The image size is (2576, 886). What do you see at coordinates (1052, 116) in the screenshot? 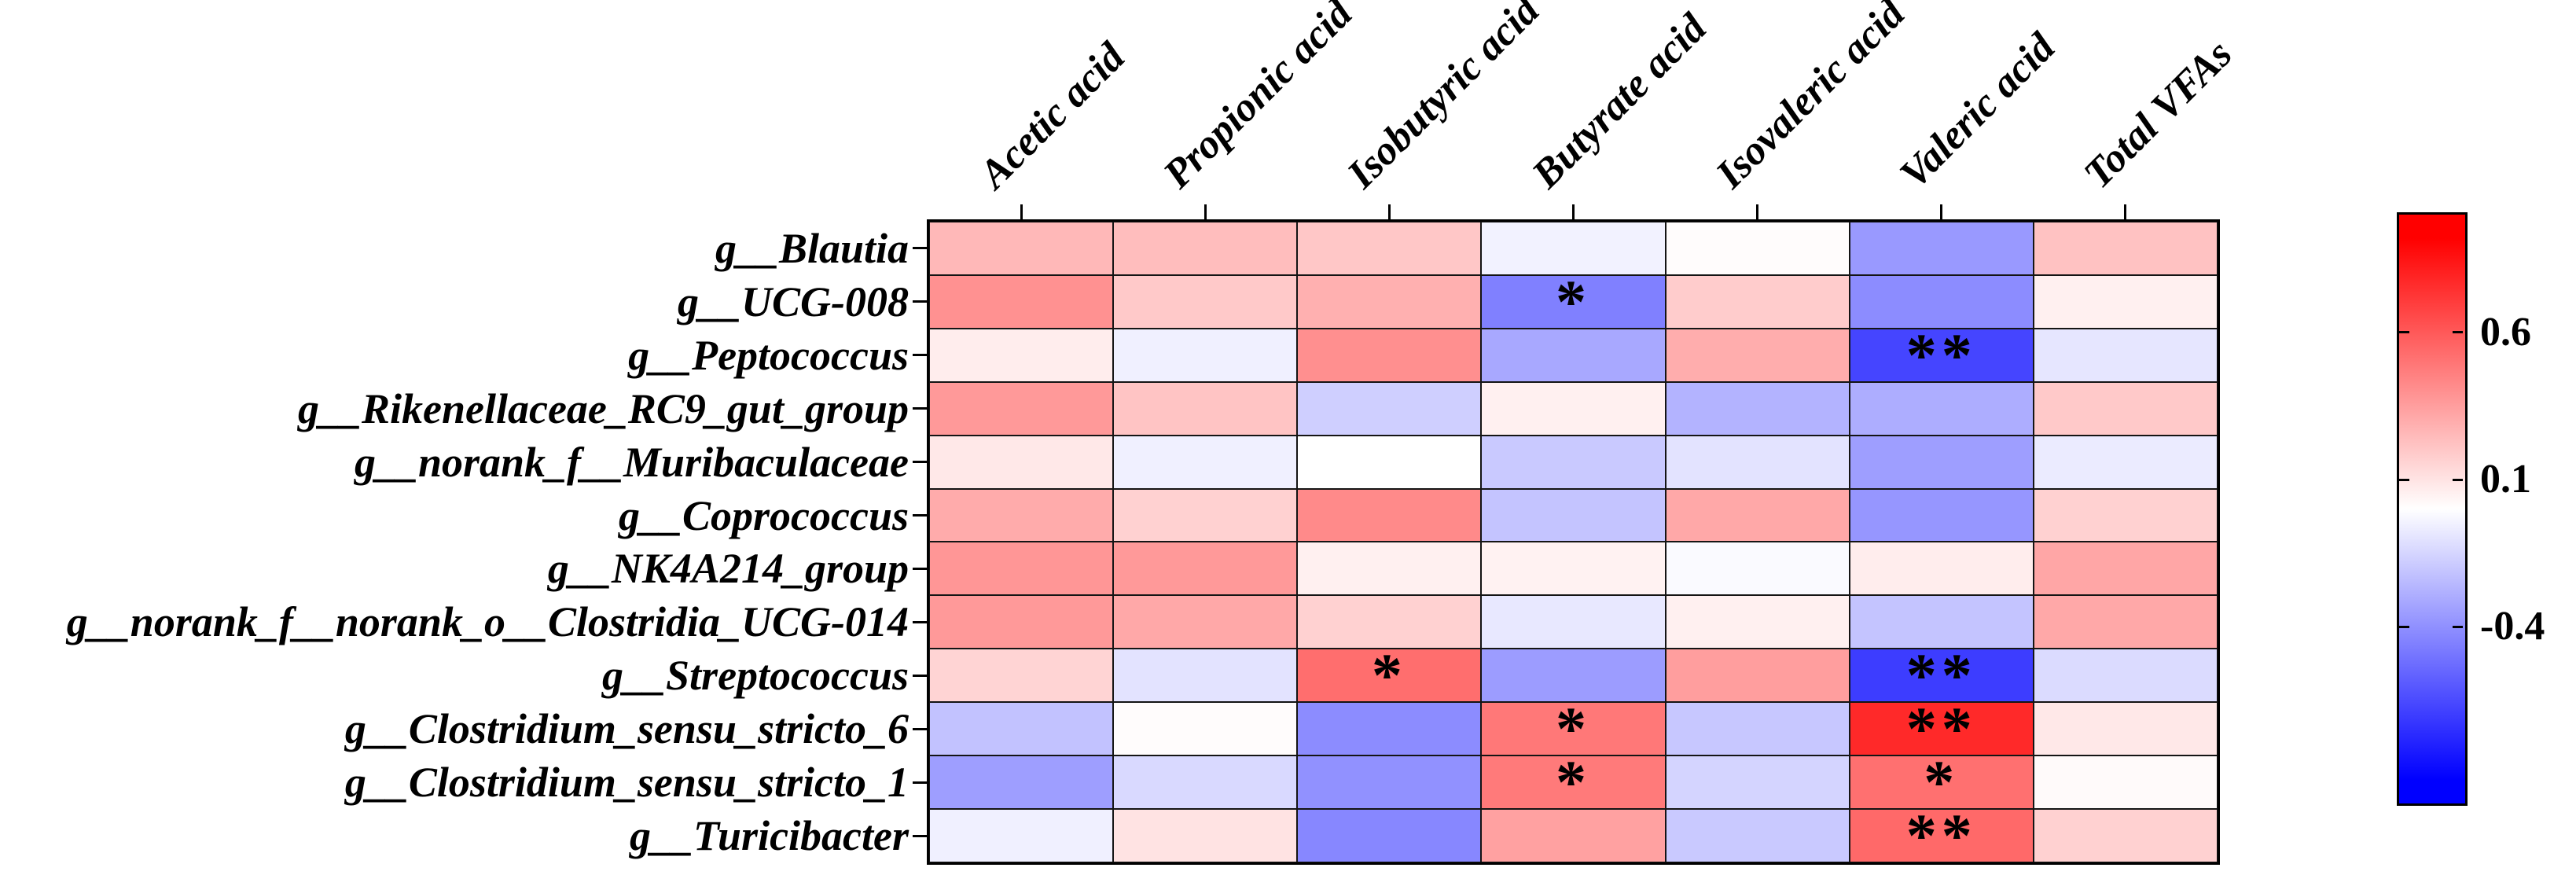
I see `col-label: Acetic acid` at bounding box center [1052, 116].